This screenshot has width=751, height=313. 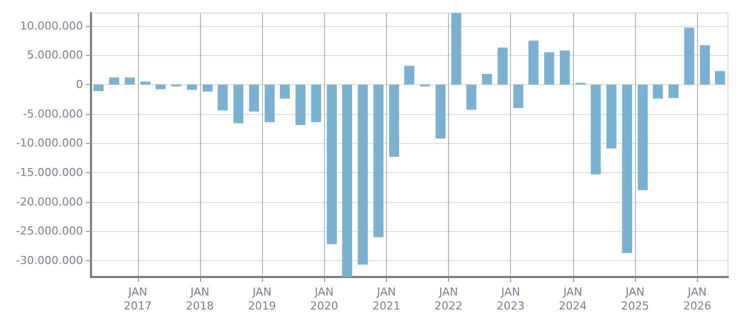 What do you see at coordinates (200, 299) in the screenshot?
I see `x-tick-label: JAN 2018` at bounding box center [200, 299].